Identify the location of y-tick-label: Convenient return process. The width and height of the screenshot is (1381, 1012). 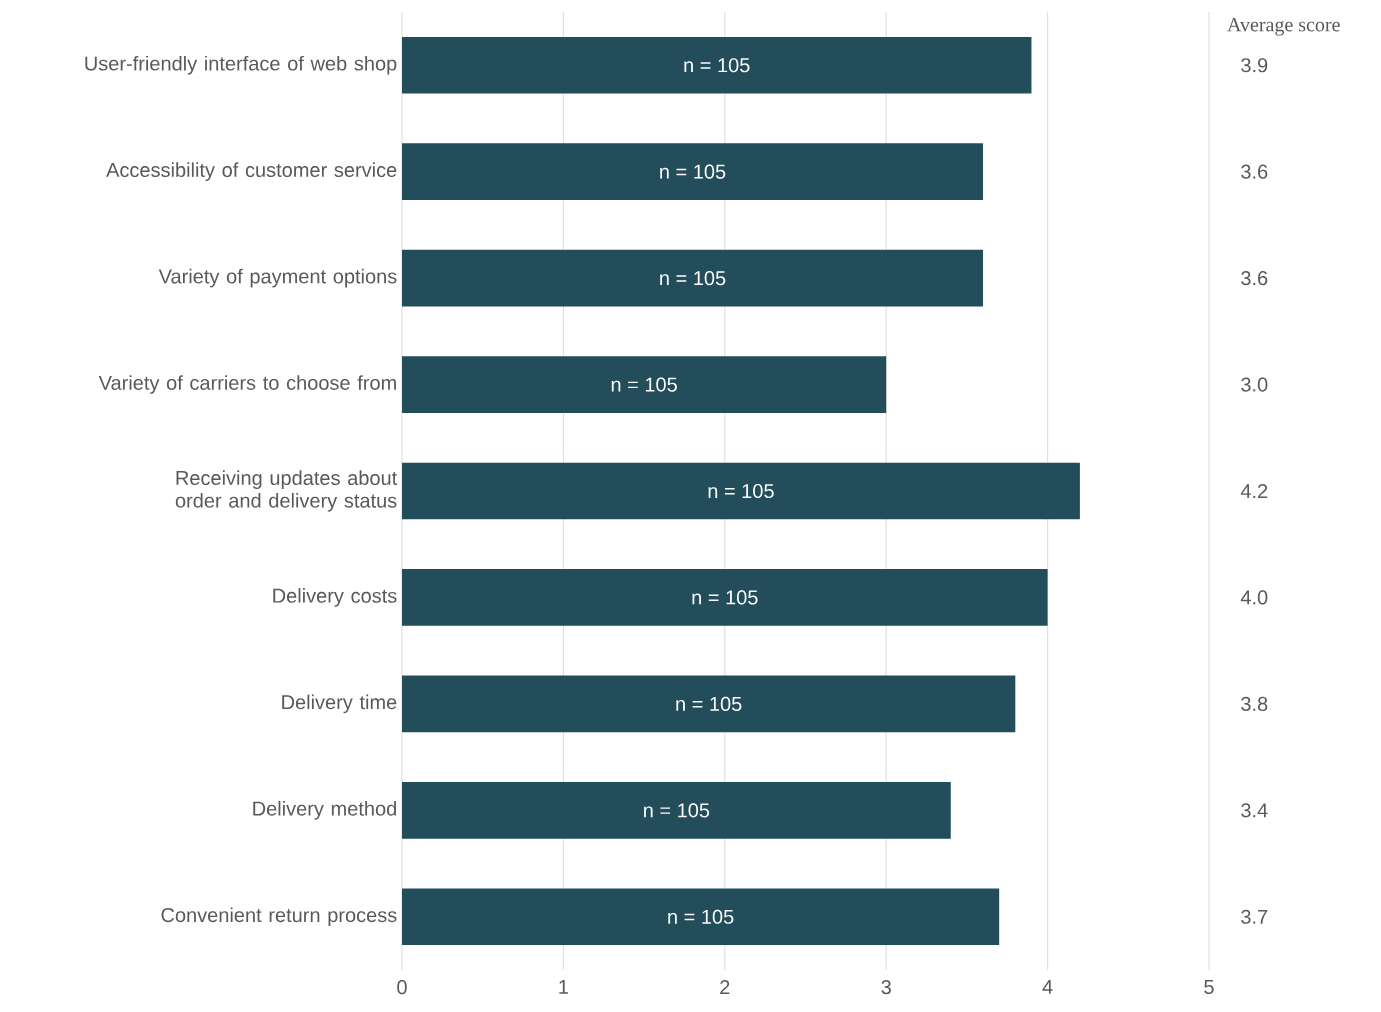
(279, 917).